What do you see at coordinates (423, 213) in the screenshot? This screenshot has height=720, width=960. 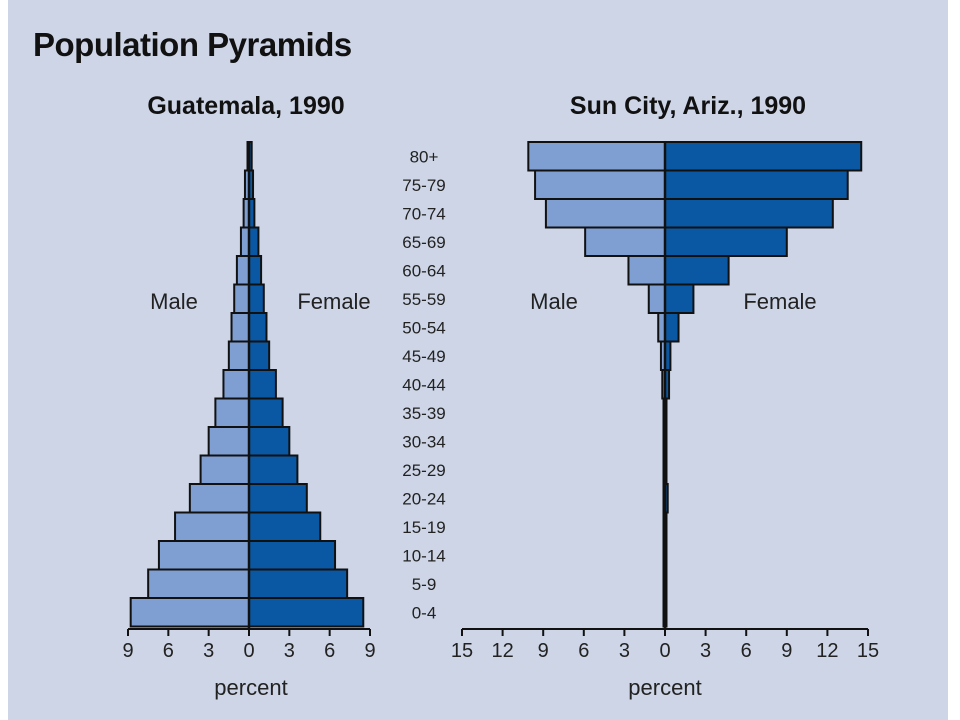 I see `age-group-label: 70-74` at bounding box center [423, 213].